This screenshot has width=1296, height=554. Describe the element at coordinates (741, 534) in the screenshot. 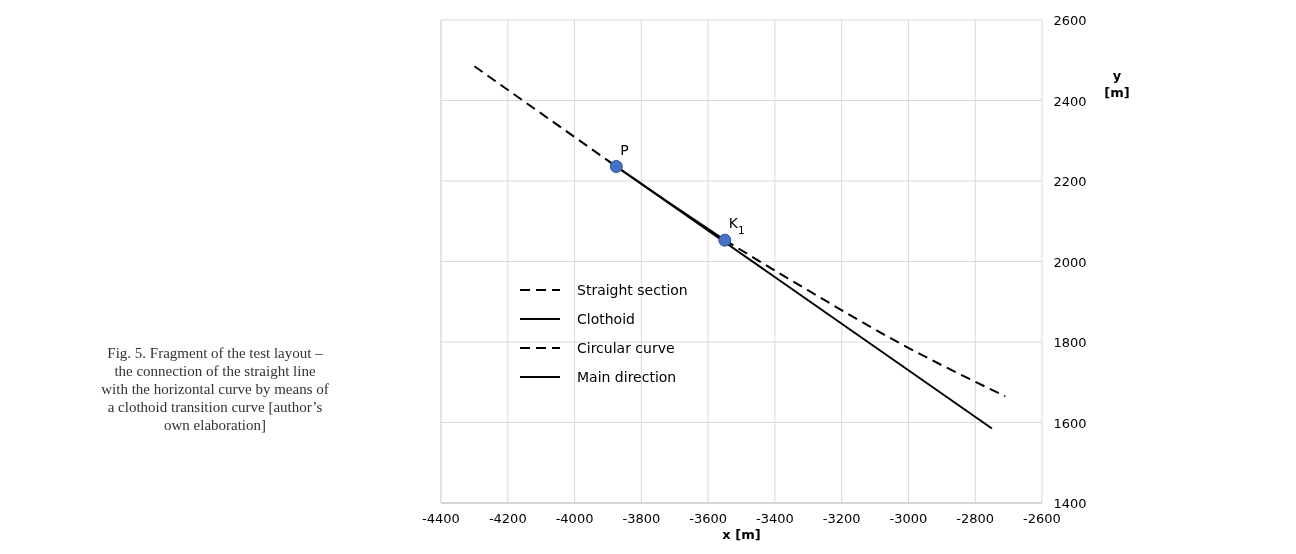

I see `x-axis-title: x [m]` at that location.